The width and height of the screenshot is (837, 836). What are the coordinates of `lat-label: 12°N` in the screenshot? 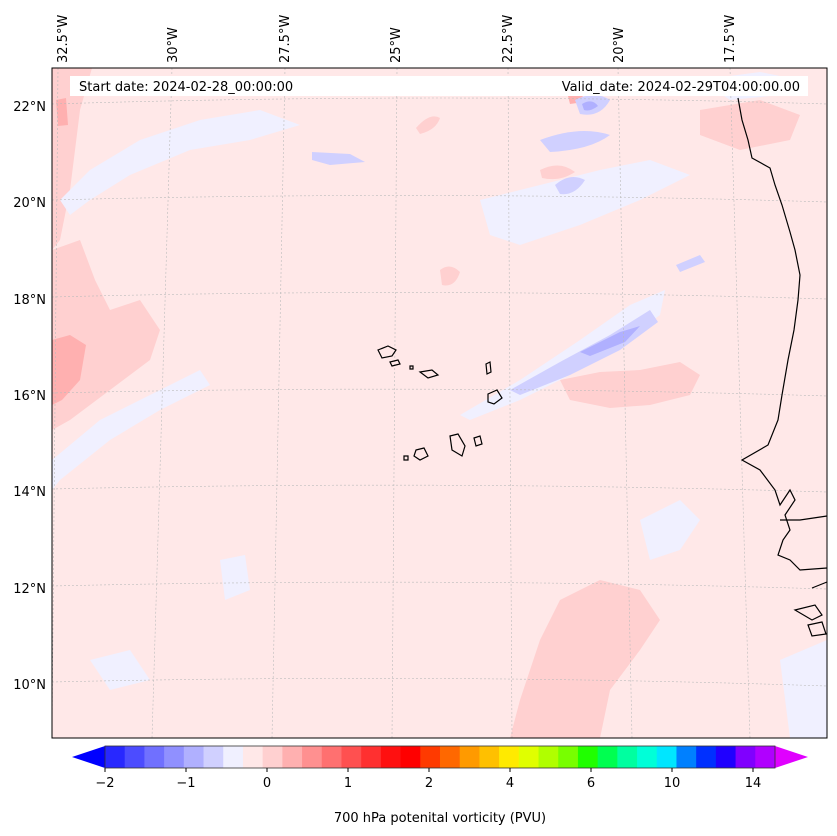 It's located at (29, 589).